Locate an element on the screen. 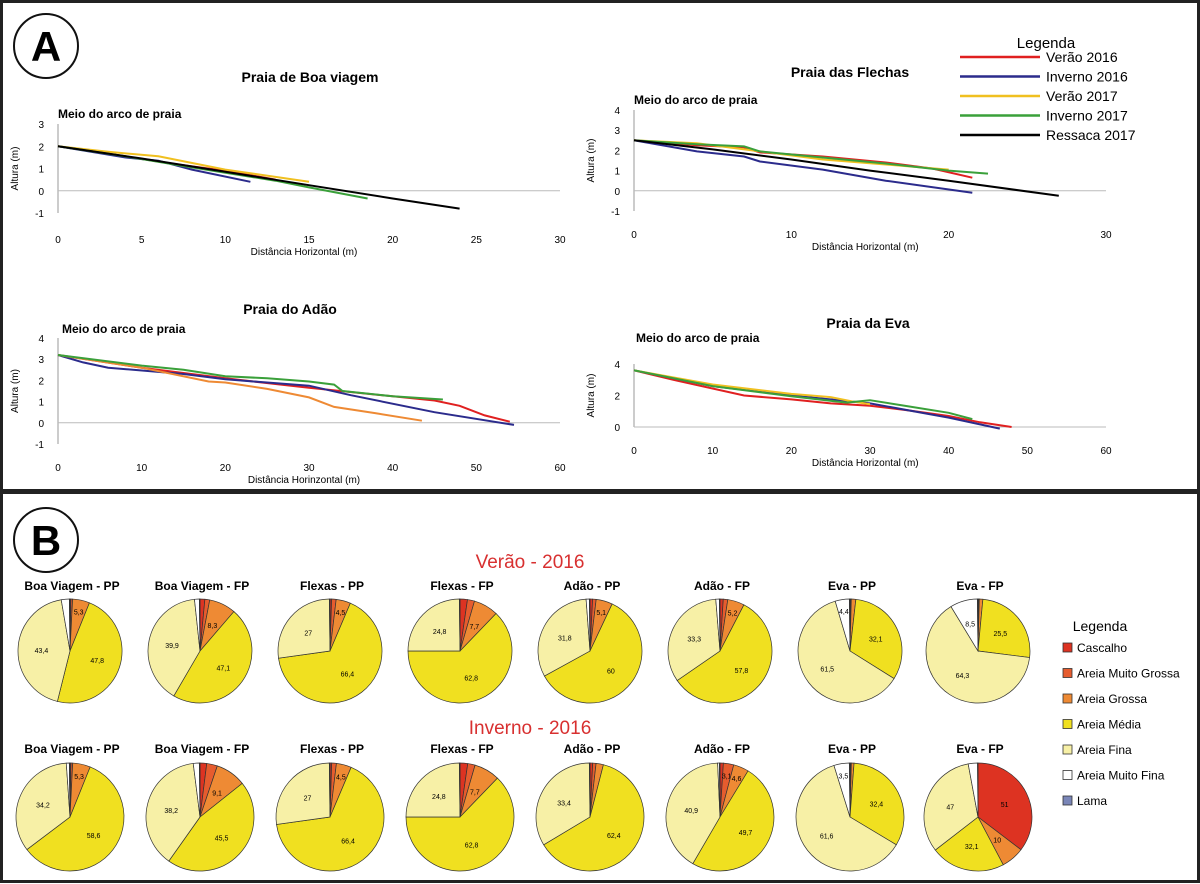  pie-value-label: 33,4 is located at coordinates (564, 804).